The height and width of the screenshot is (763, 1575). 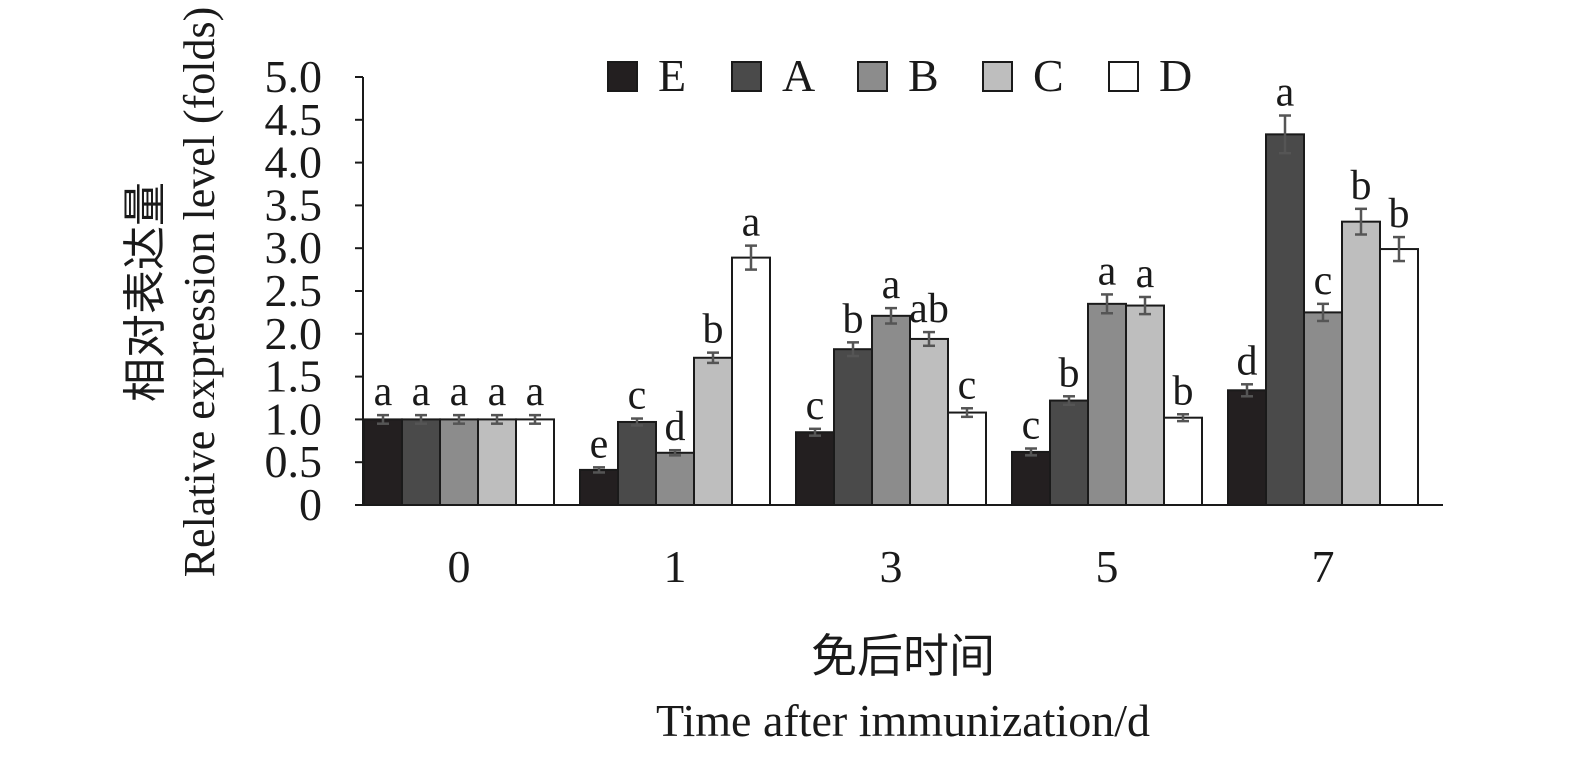 I want to click on significance-label-A-day-3: b, so click(x=853, y=319).